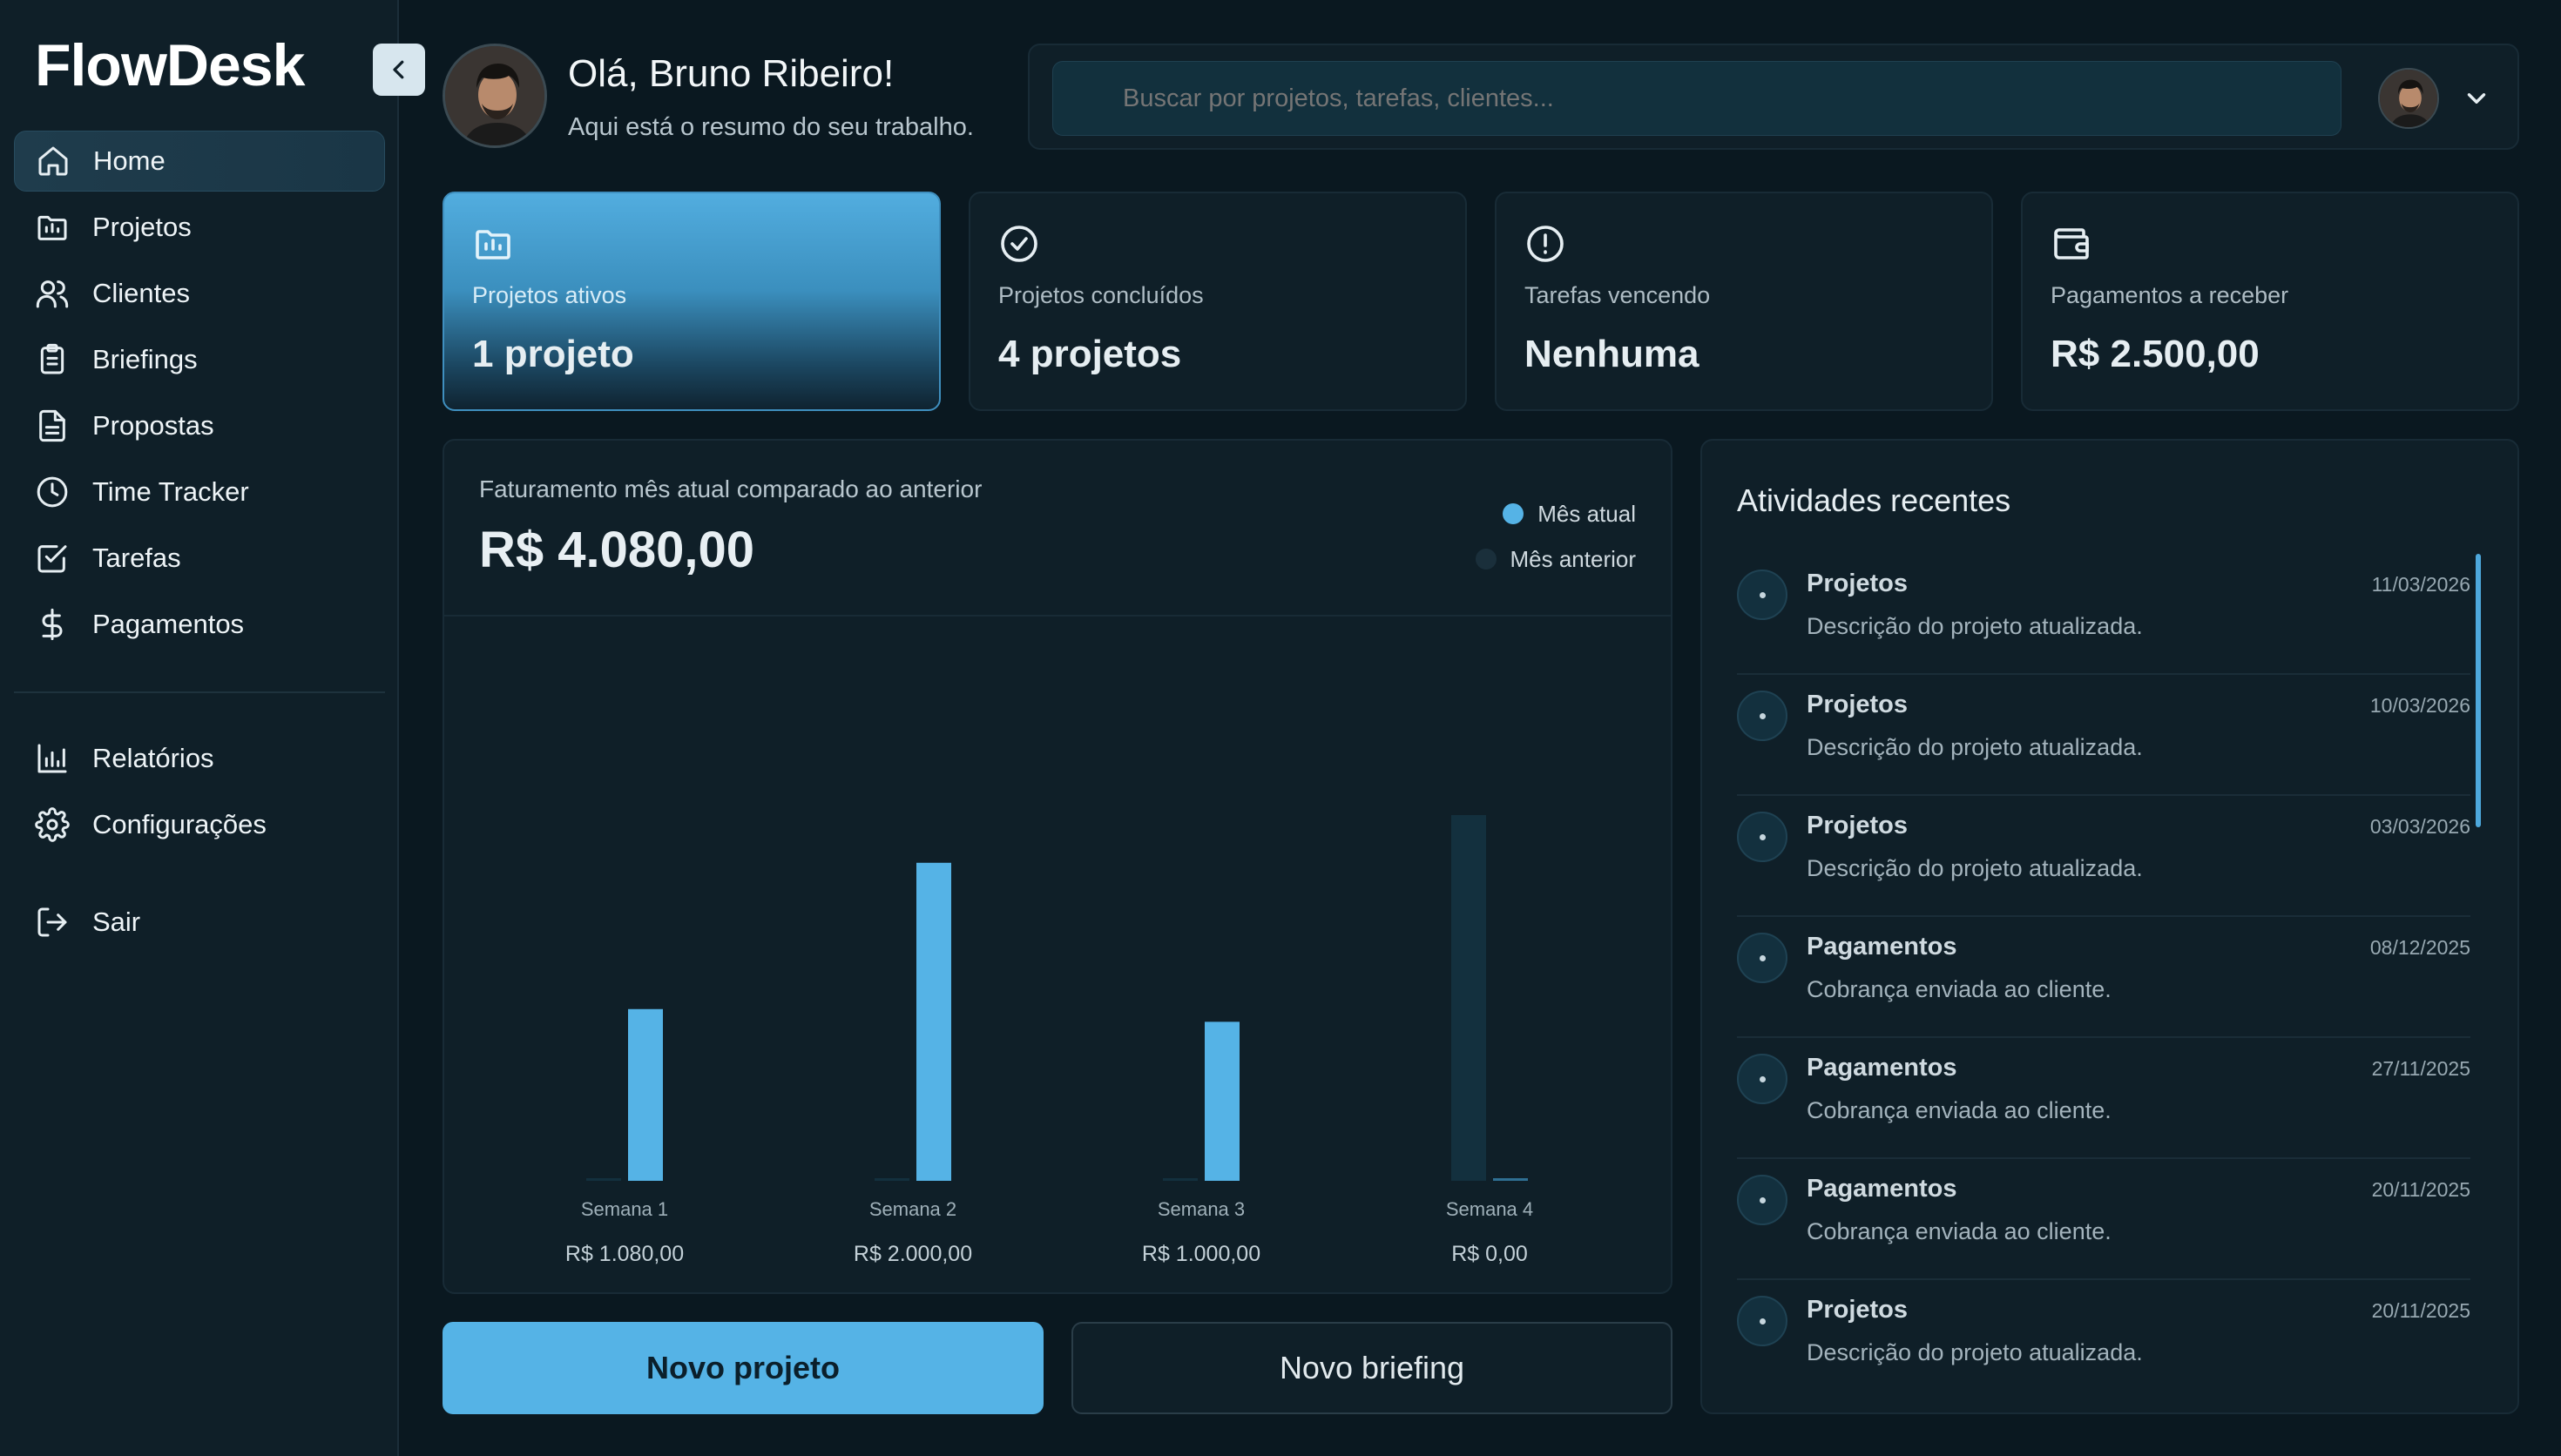  What do you see at coordinates (1489, 1209) in the screenshot?
I see `x-tick-label: Semana 4` at bounding box center [1489, 1209].